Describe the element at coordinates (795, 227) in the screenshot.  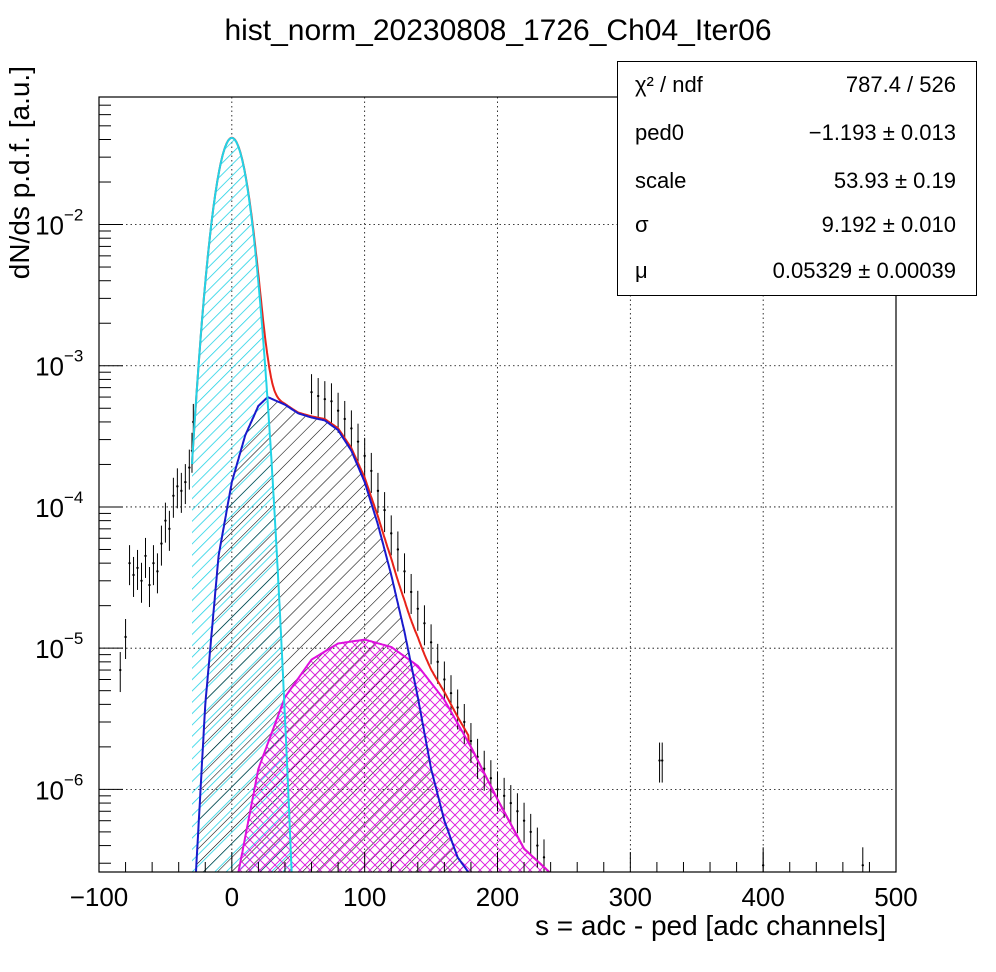
I see `stats-row-sigma: σ 9.192 ± 0.010` at that location.